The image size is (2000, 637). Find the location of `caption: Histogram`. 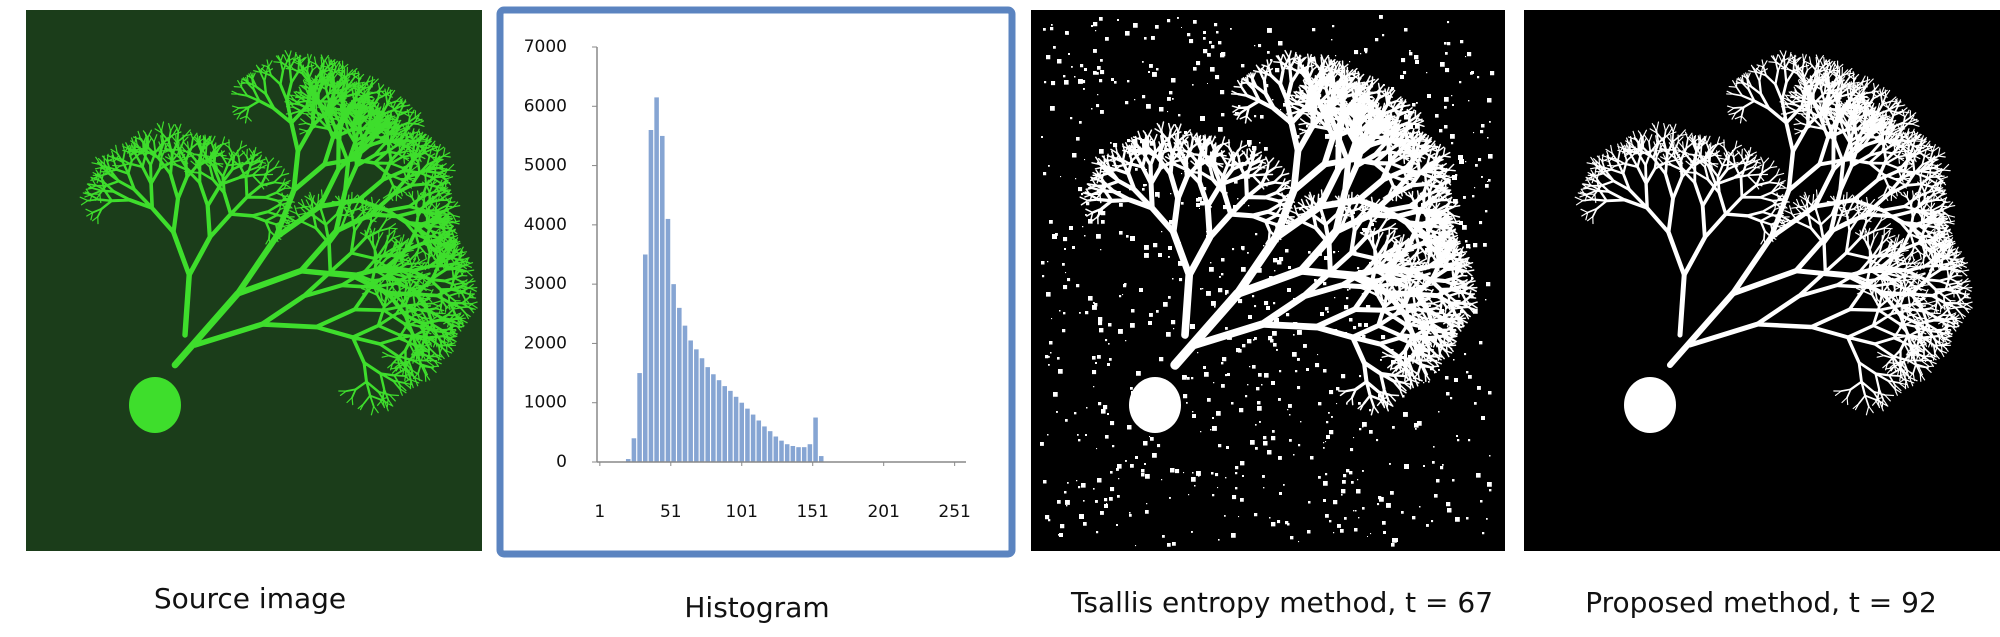

caption: Histogram is located at coordinates (756, 607).